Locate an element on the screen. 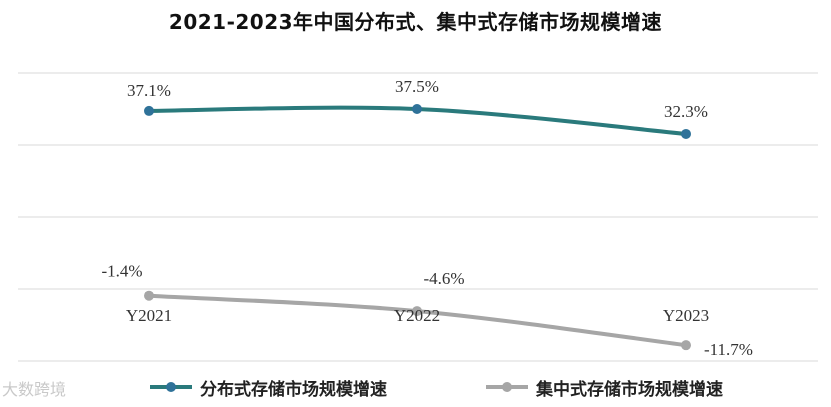 Image resolution: width=831 pixels, height=407 pixels. x-tick-label: Y2023 is located at coordinates (686, 315).